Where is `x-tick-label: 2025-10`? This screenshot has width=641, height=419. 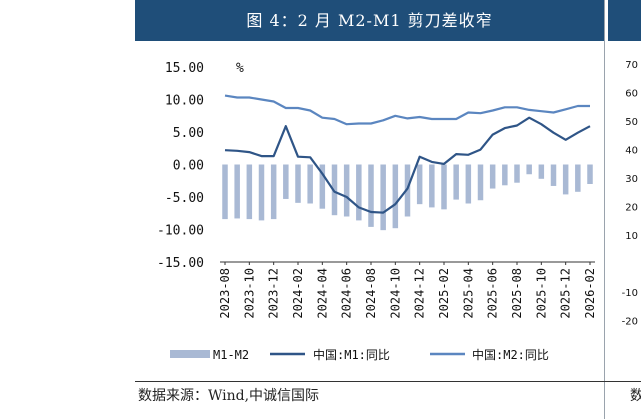 x-tick-label: 2025-10 is located at coordinates (541, 293).